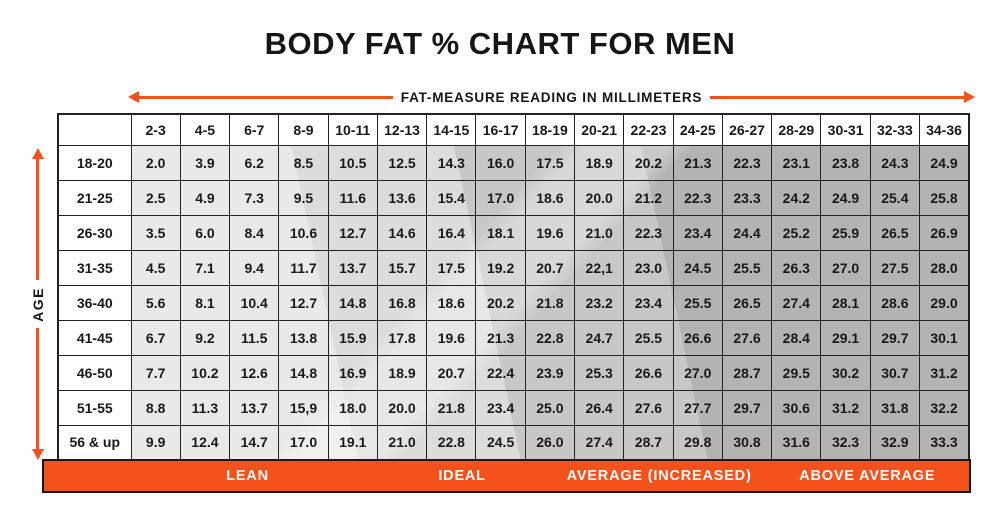 The image size is (1000, 524). What do you see at coordinates (648, 232) in the screenshot?
I see `body-fat-cell: 22.3` at bounding box center [648, 232].